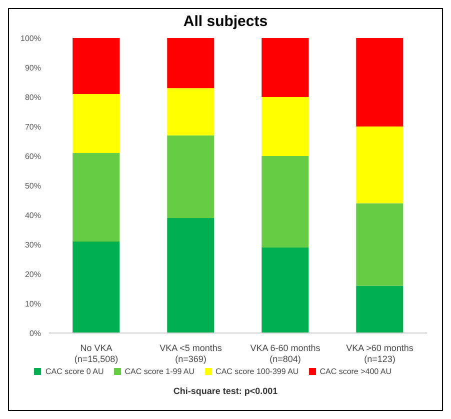 The height and width of the screenshot is (419, 451). Describe the element at coordinates (74, 371) in the screenshot. I see `legend-label: CAC score 0 AU` at that location.